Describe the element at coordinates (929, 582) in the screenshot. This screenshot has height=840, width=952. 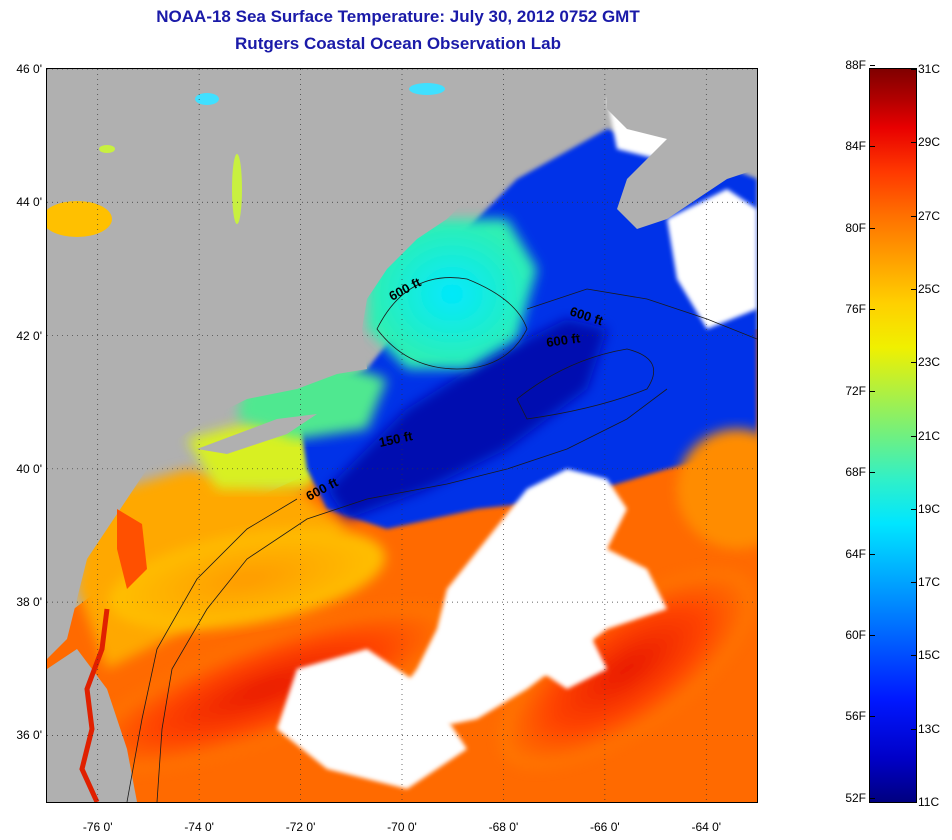
I see `colorbar-celsius-label: 17C` at that location.